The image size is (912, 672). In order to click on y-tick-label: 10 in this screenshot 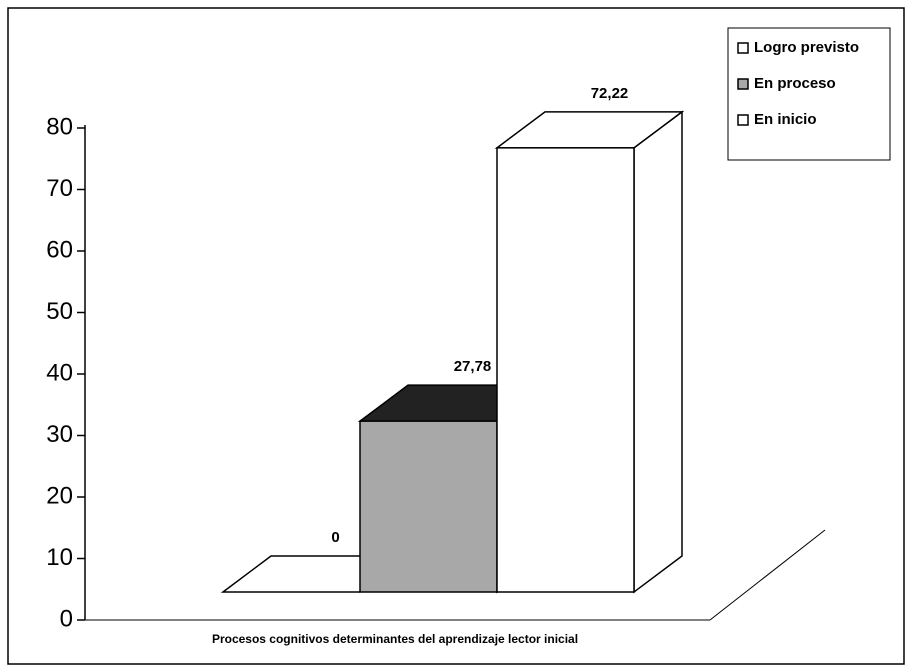, I will do `click(59, 557)`.